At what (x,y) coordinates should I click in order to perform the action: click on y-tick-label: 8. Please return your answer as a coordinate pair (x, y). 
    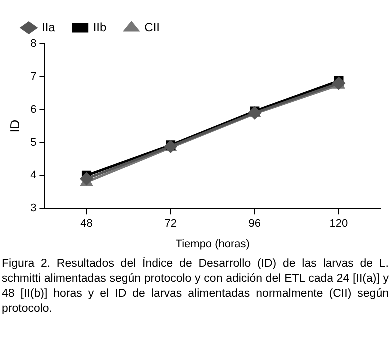
    Looking at the image, I should click on (33, 44).